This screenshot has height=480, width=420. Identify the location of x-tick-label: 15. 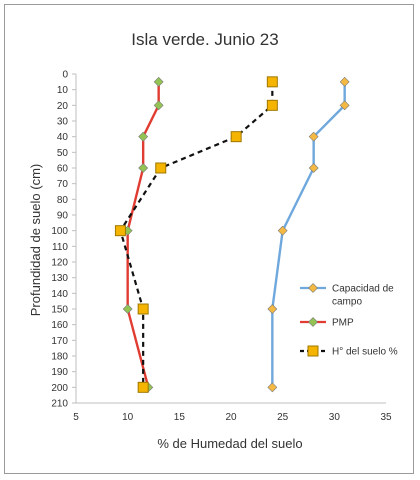
(180, 417).